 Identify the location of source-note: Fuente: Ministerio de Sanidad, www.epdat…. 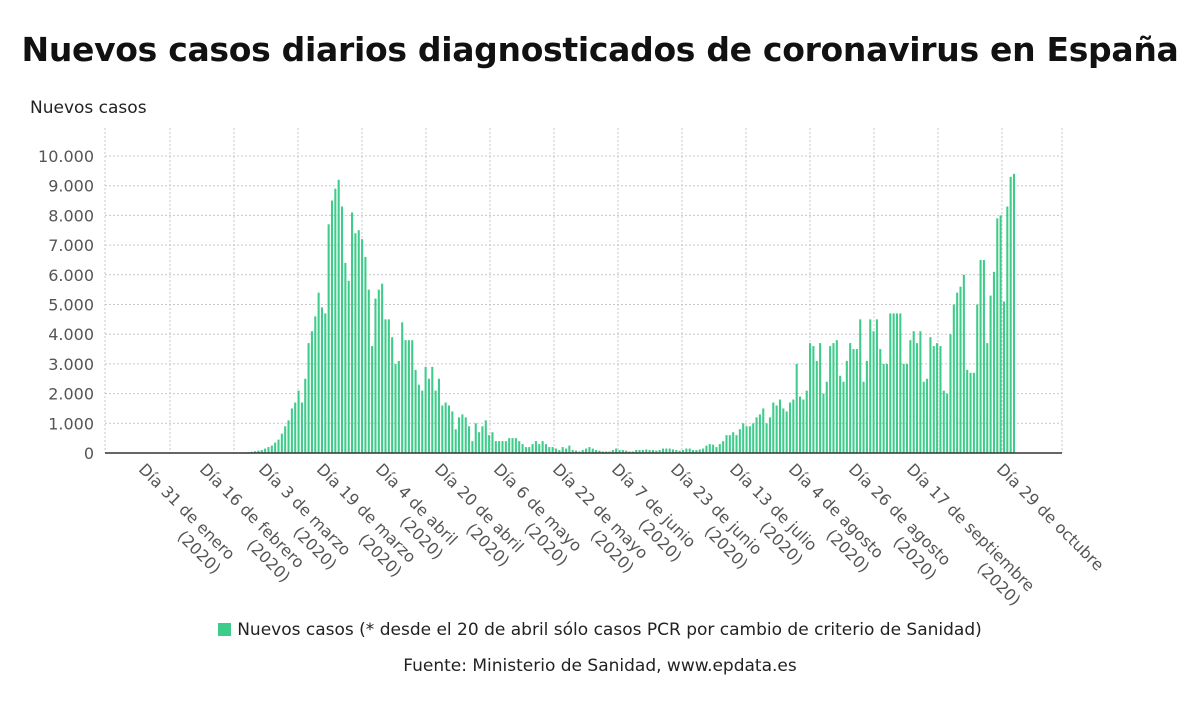
(600, 666).